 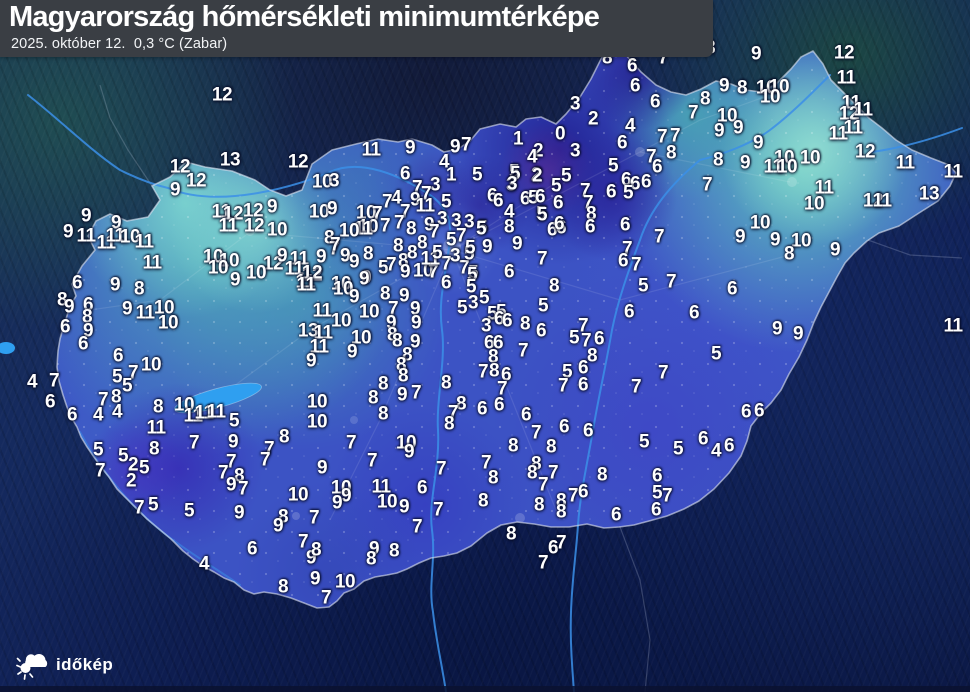 I want to click on sun-cloud-icon, so click(x=32, y=667).